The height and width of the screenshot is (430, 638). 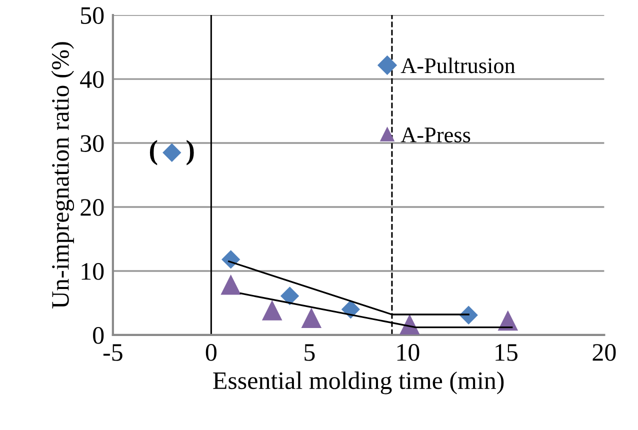 I want to click on x-tick-label: 10, so click(x=408, y=352).